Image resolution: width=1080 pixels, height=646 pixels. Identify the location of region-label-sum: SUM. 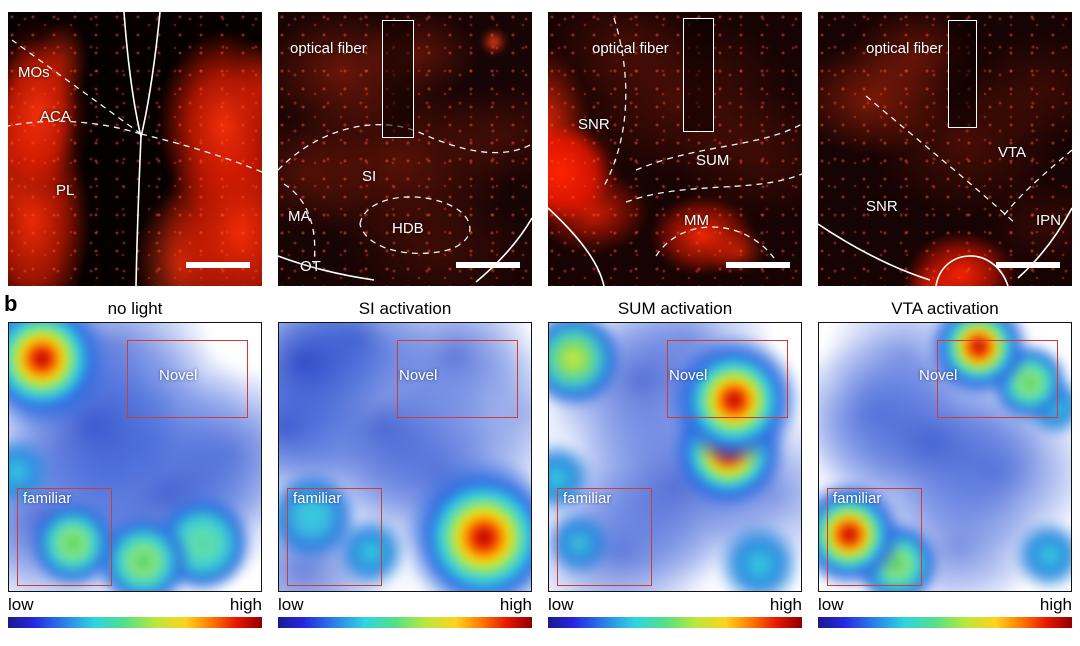
(713, 160).